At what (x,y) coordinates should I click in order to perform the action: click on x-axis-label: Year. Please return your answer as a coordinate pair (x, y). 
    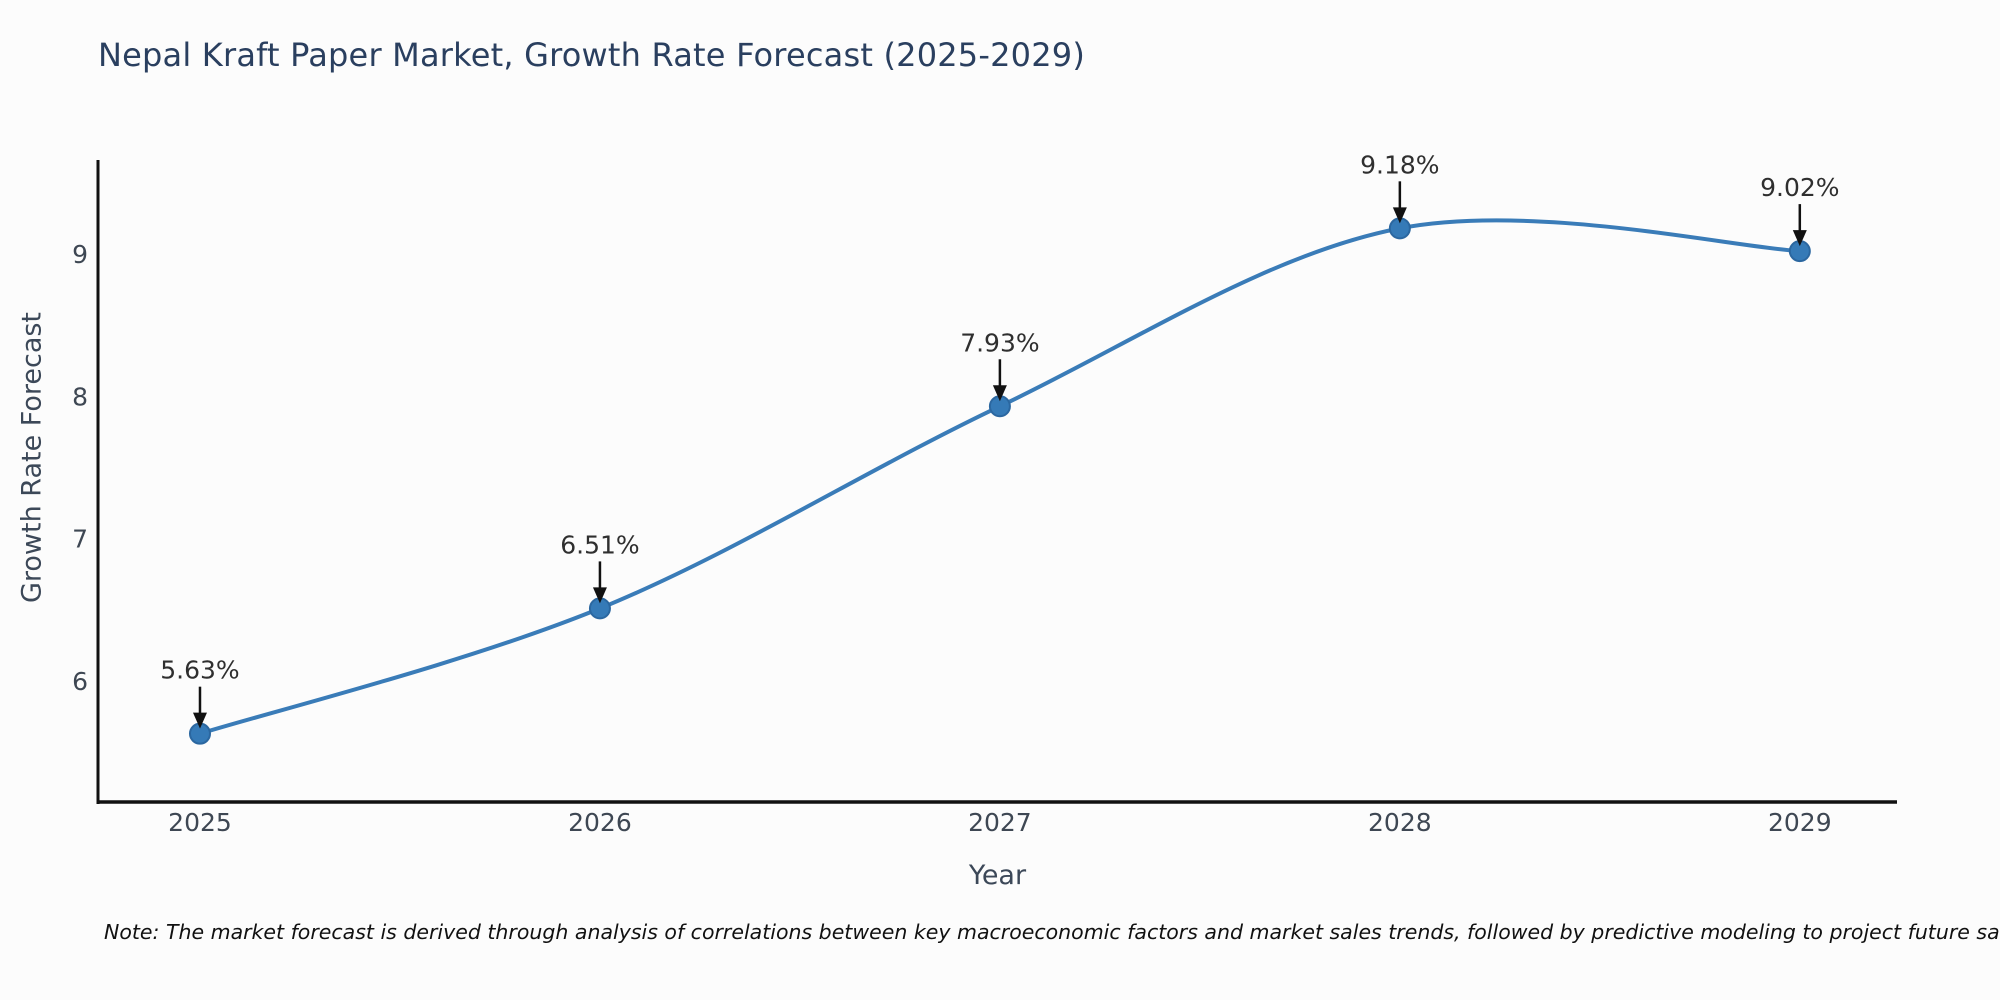
    Looking at the image, I should click on (997, 875).